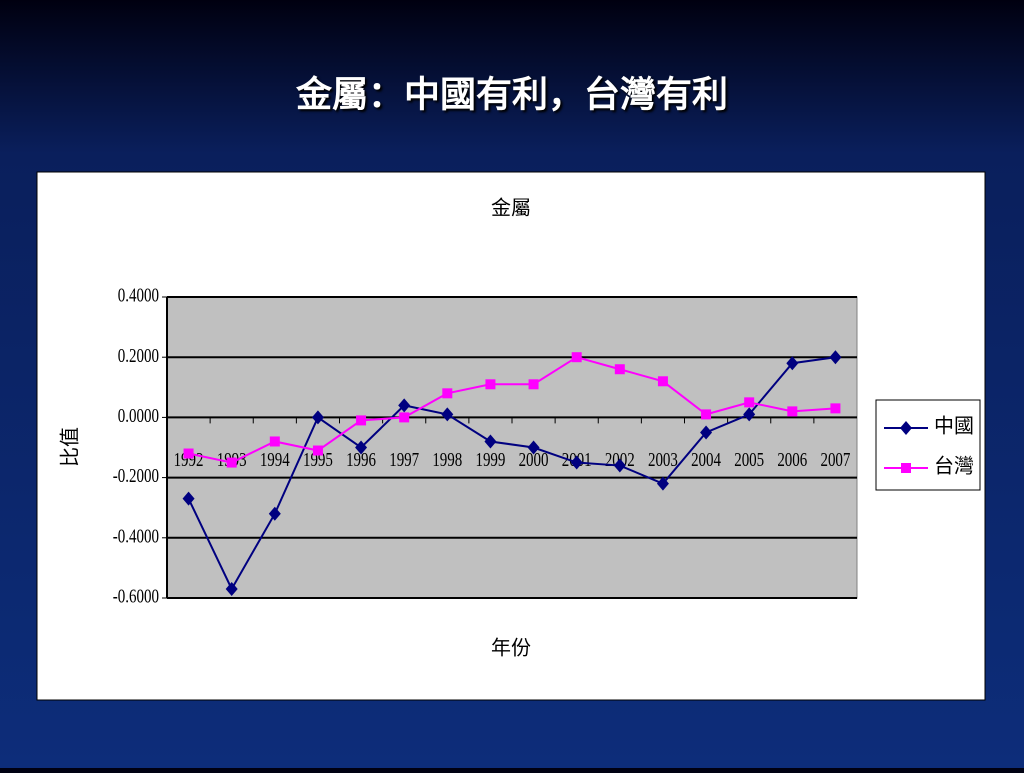 The image size is (1024, 773). Describe the element at coordinates (706, 459) in the screenshot. I see `x-tick-label: 2004` at that location.